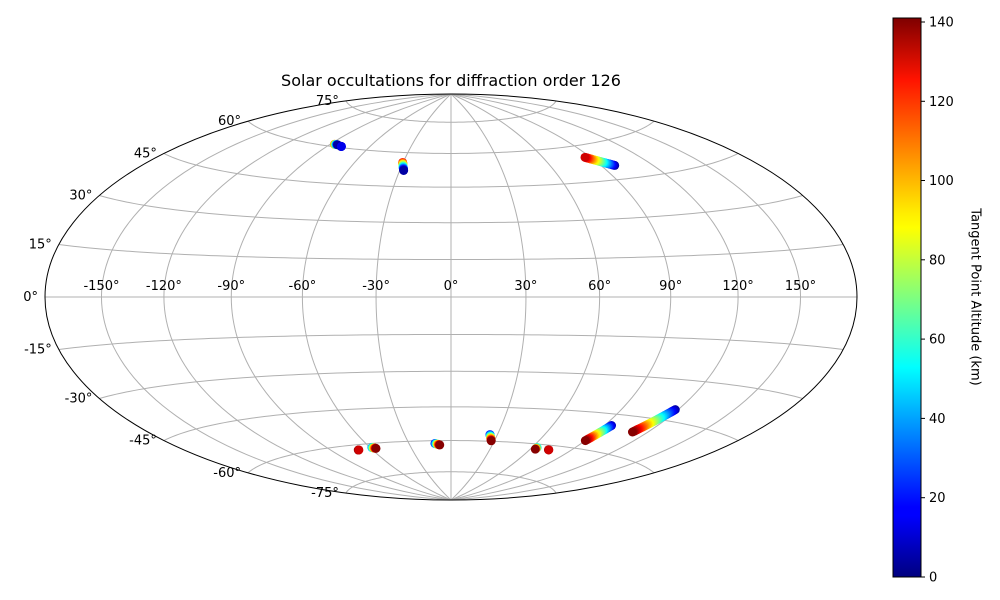 This screenshot has height=600, width=1000. What do you see at coordinates (229, 121) in the screenshot?
I see `y-tick-label: 60°` at bounding box center [229, 121].